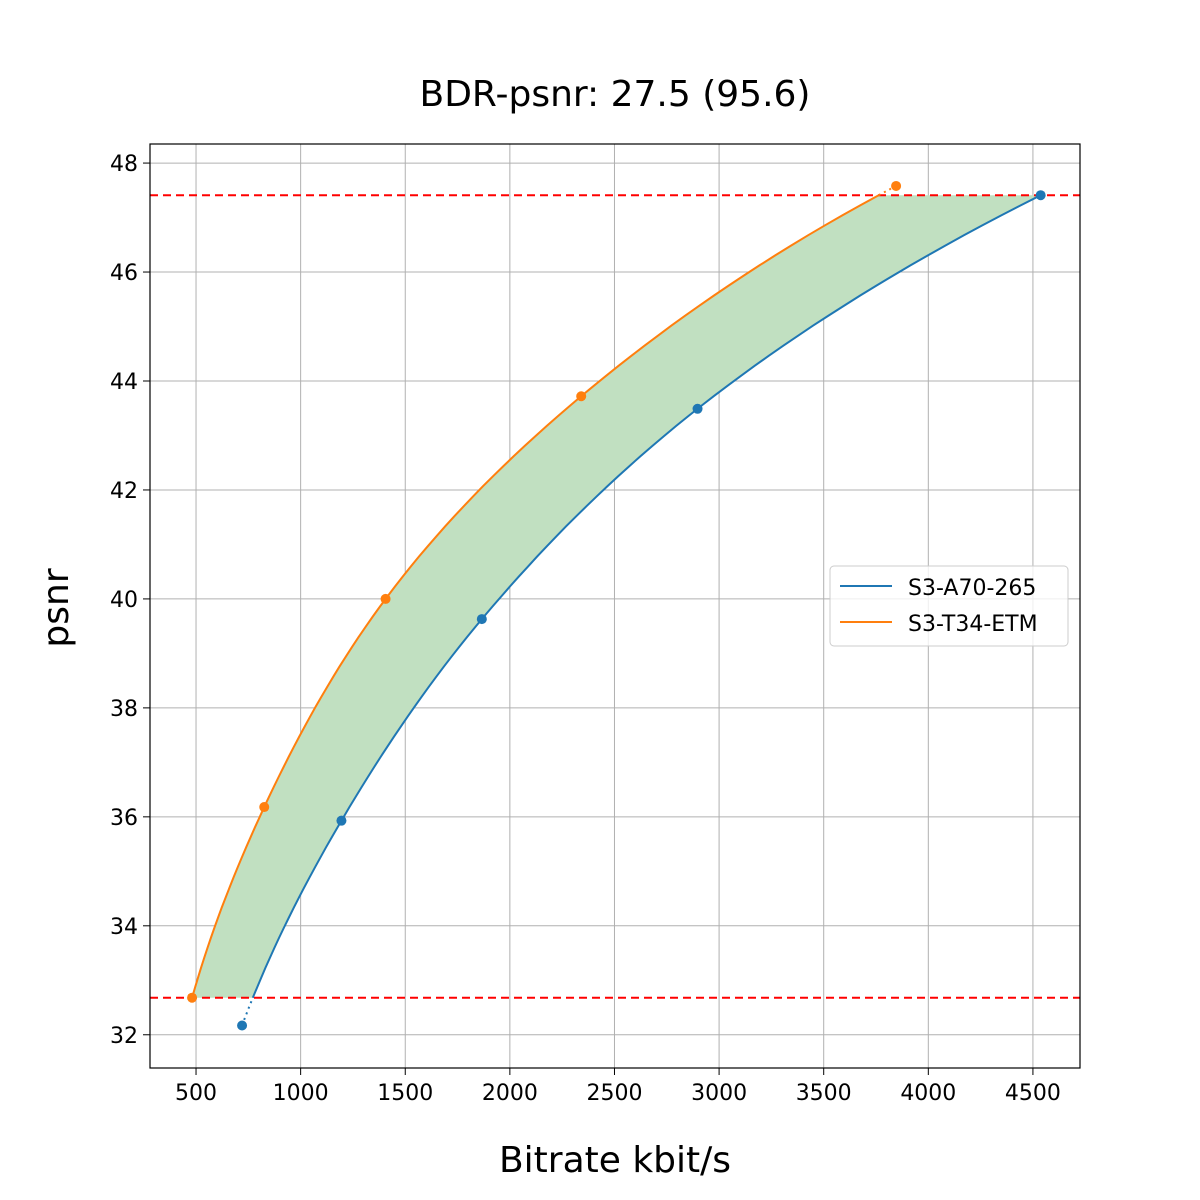  What do you see at coordinates (949, 606) in the screenshot?
I see `legend: S3-A70-265 S3-T34-ETM` at bounding box center [949, 606].